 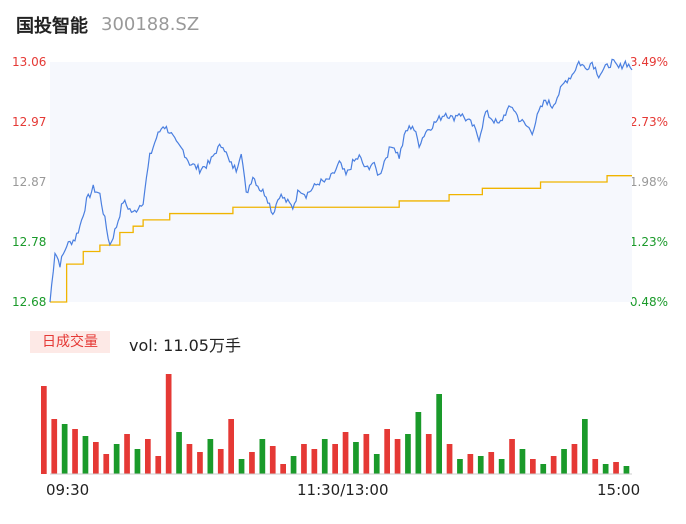 What do you see at coordinates (648, 302) in the screenshot?
I see `pct-tick-5: 0.48%` at bounding box center [648, 302].